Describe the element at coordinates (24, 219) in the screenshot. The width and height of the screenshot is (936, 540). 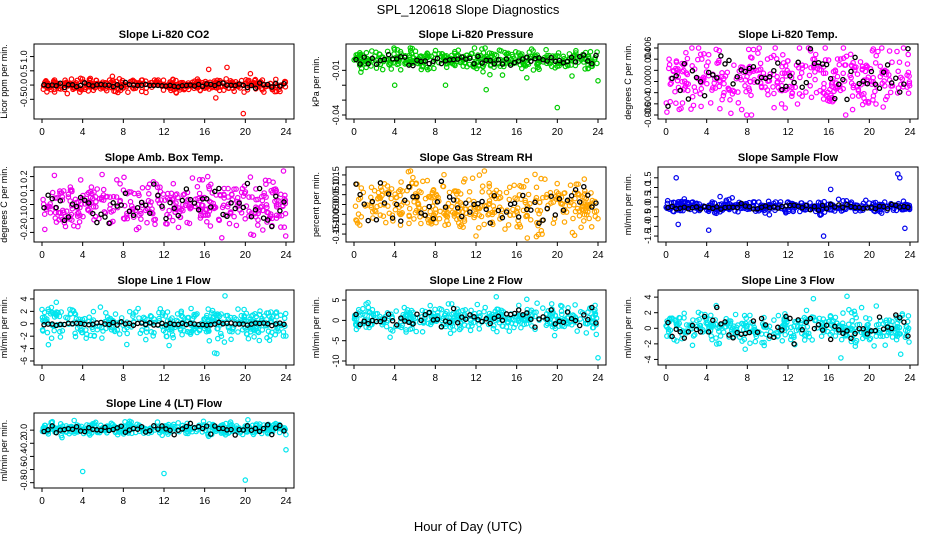
I see `y-tick-label: -0.1` at that location.